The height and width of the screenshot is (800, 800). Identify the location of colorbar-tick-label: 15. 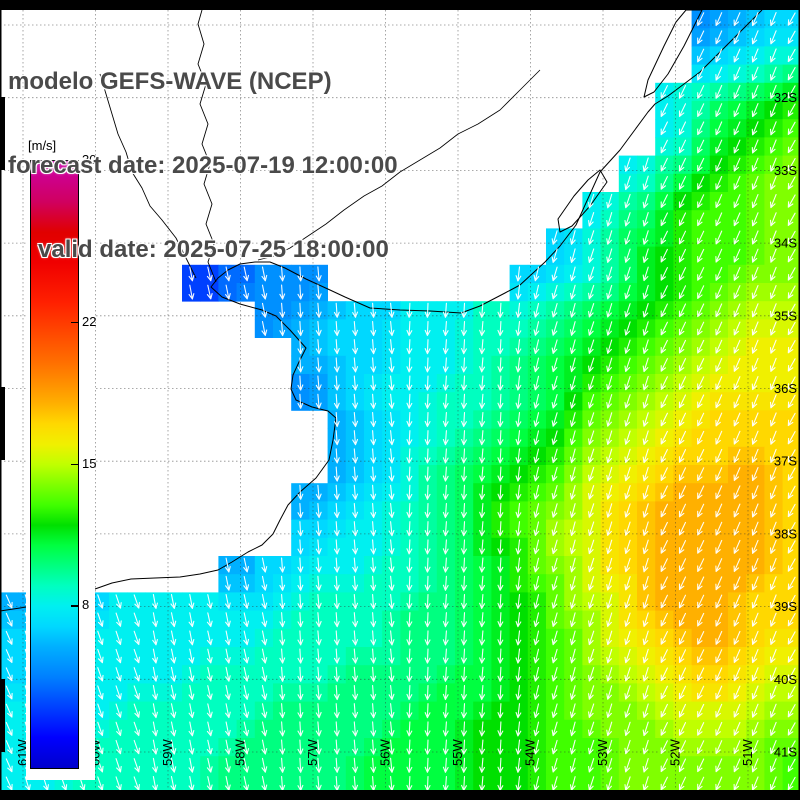
(89, 463).